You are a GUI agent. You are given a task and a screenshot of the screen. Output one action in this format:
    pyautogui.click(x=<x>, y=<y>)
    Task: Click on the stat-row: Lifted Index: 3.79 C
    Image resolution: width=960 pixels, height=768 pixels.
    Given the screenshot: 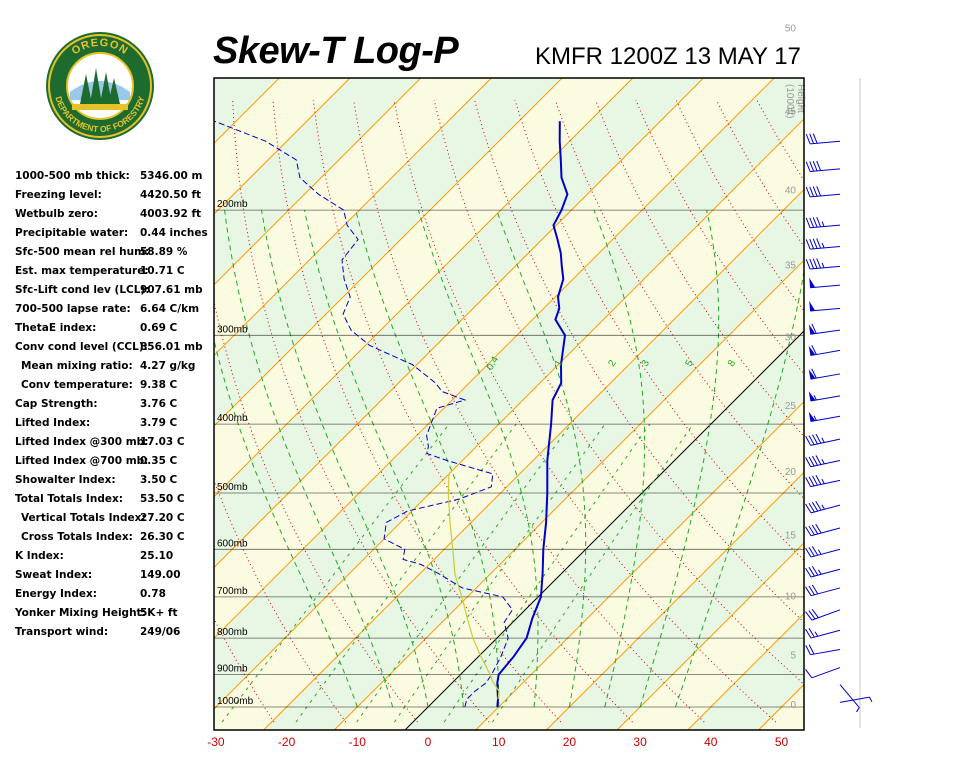 What is the action you would take?
    pyautogui.click(x=115, y=423)
    